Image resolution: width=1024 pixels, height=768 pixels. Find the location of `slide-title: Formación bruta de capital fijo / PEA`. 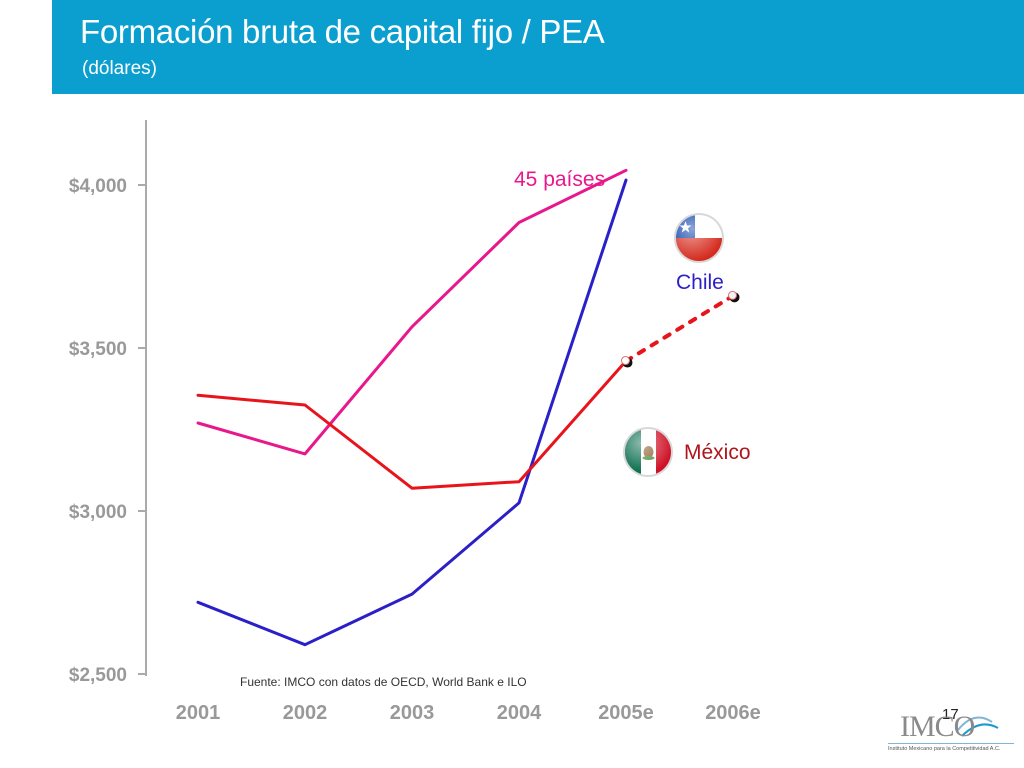

slide-title: Formación bruta de capital fijo / PEA is located at coordinates (342, 31).